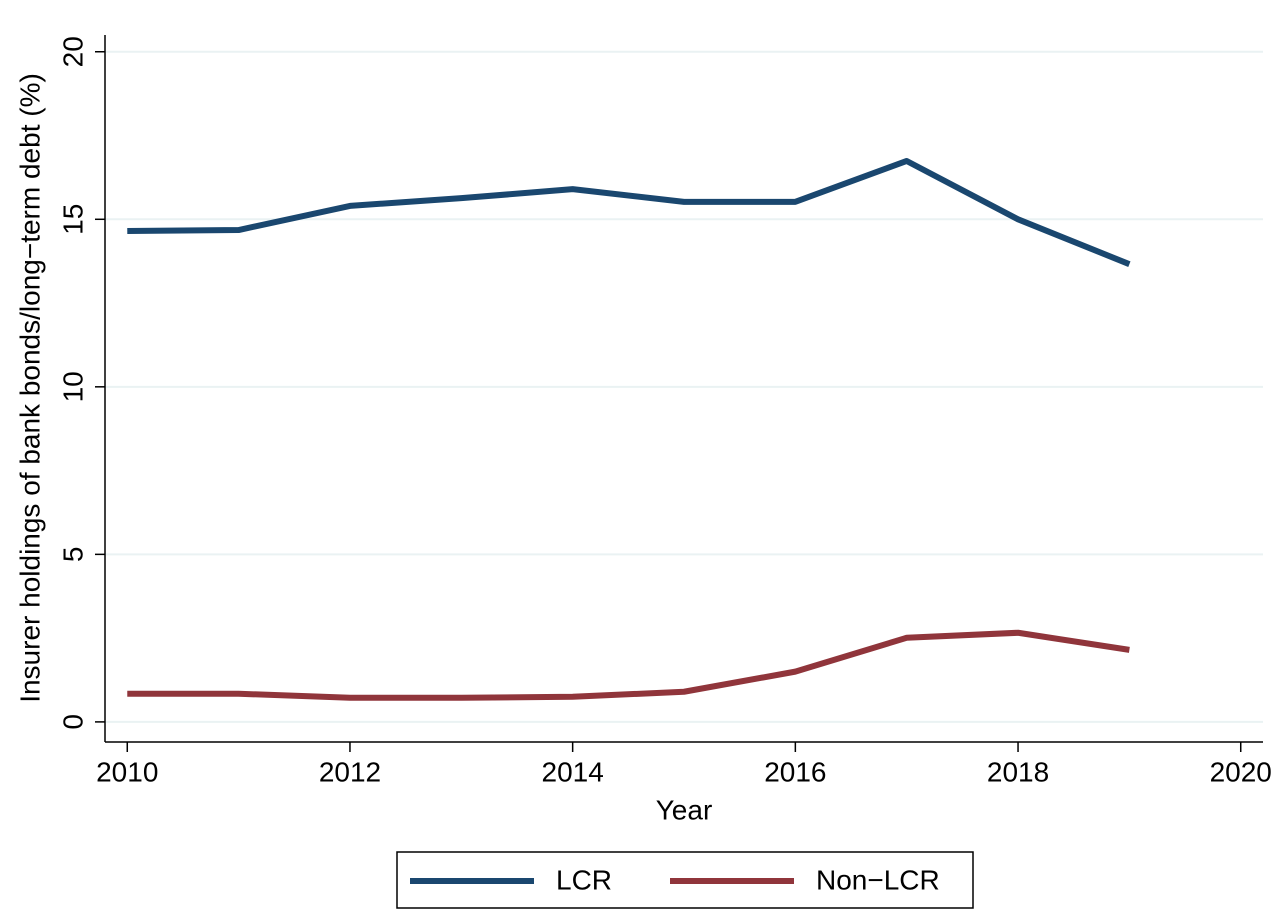  Describe the element at coordinates (1241, 771) in the screenshot. I see `x-tick-label: 2020` at that location.